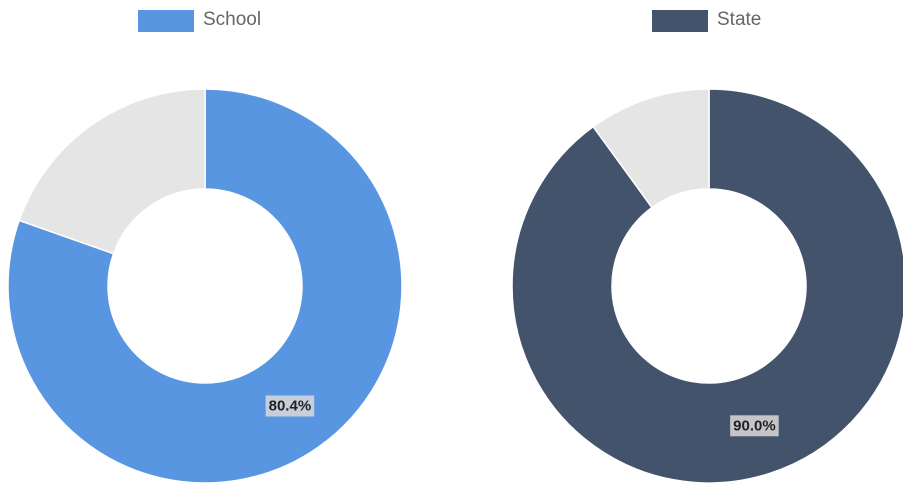 This screenshot has width=903, height=483. I want to click on school-data-label: 80.4%, so click(290, 406).